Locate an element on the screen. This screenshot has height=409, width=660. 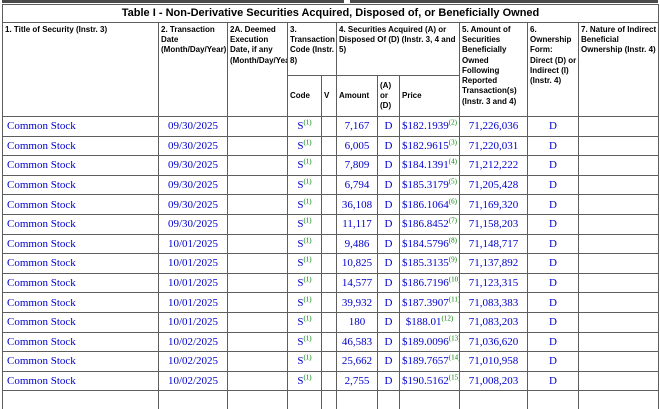
owned-following-cell: 71,083,383 is located at coordinates (493, 302).